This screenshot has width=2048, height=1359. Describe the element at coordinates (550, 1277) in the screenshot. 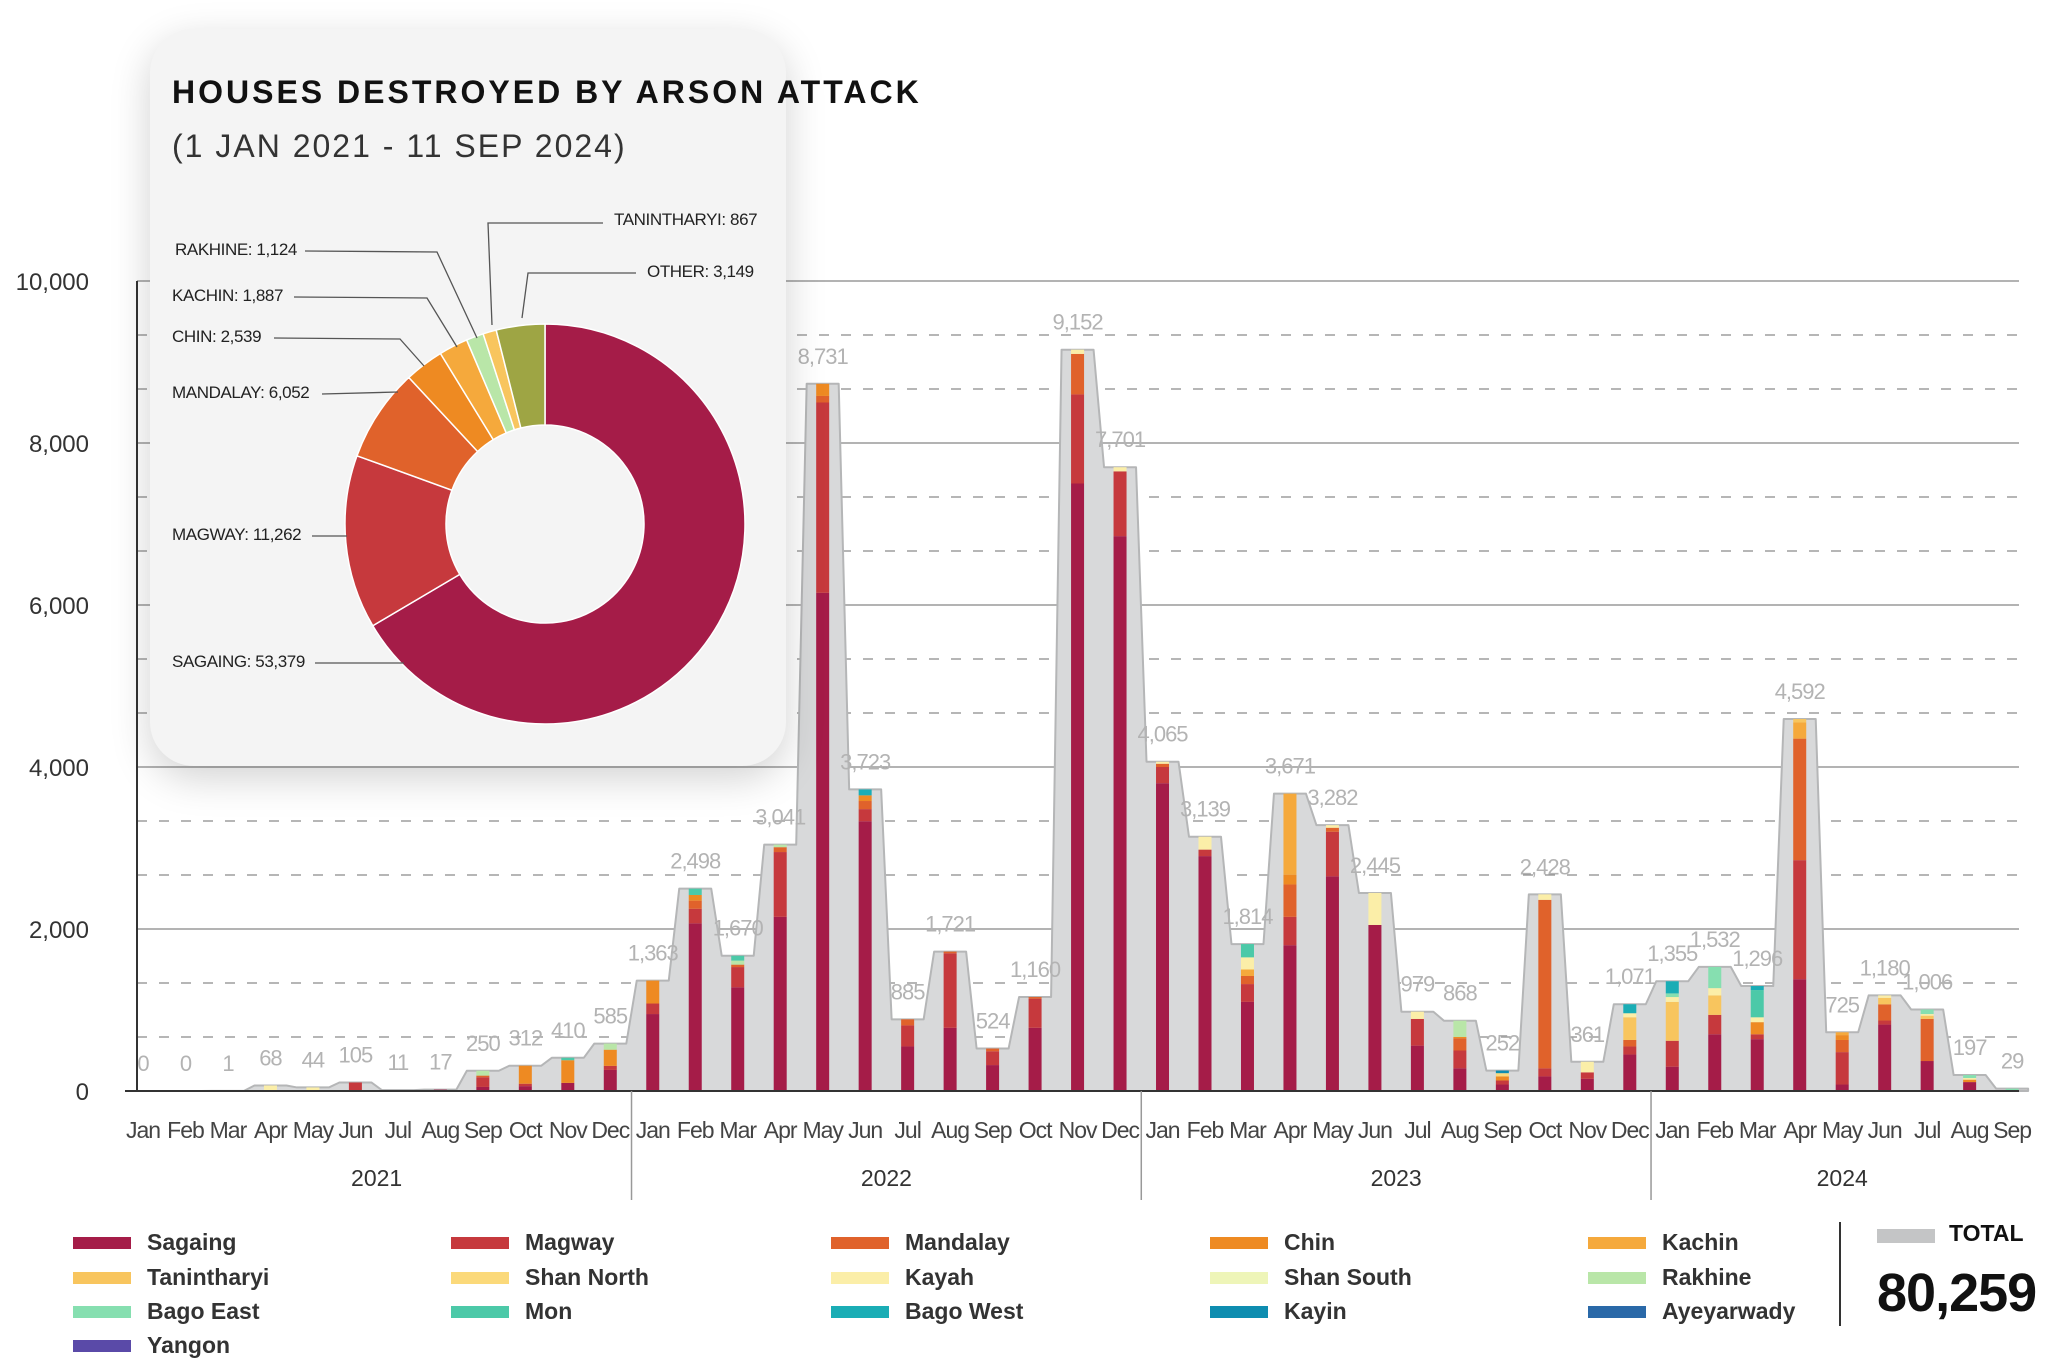

I see `legend-item: Shan North` at that location.